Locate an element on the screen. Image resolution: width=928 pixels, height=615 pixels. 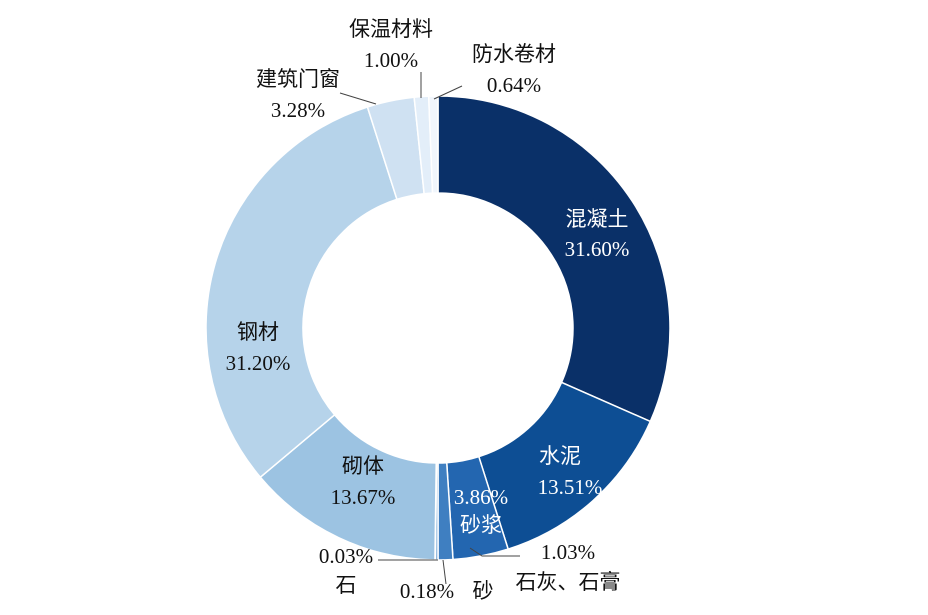
slice-value-label-8: 3.28% is located at coordinates (298, 110).